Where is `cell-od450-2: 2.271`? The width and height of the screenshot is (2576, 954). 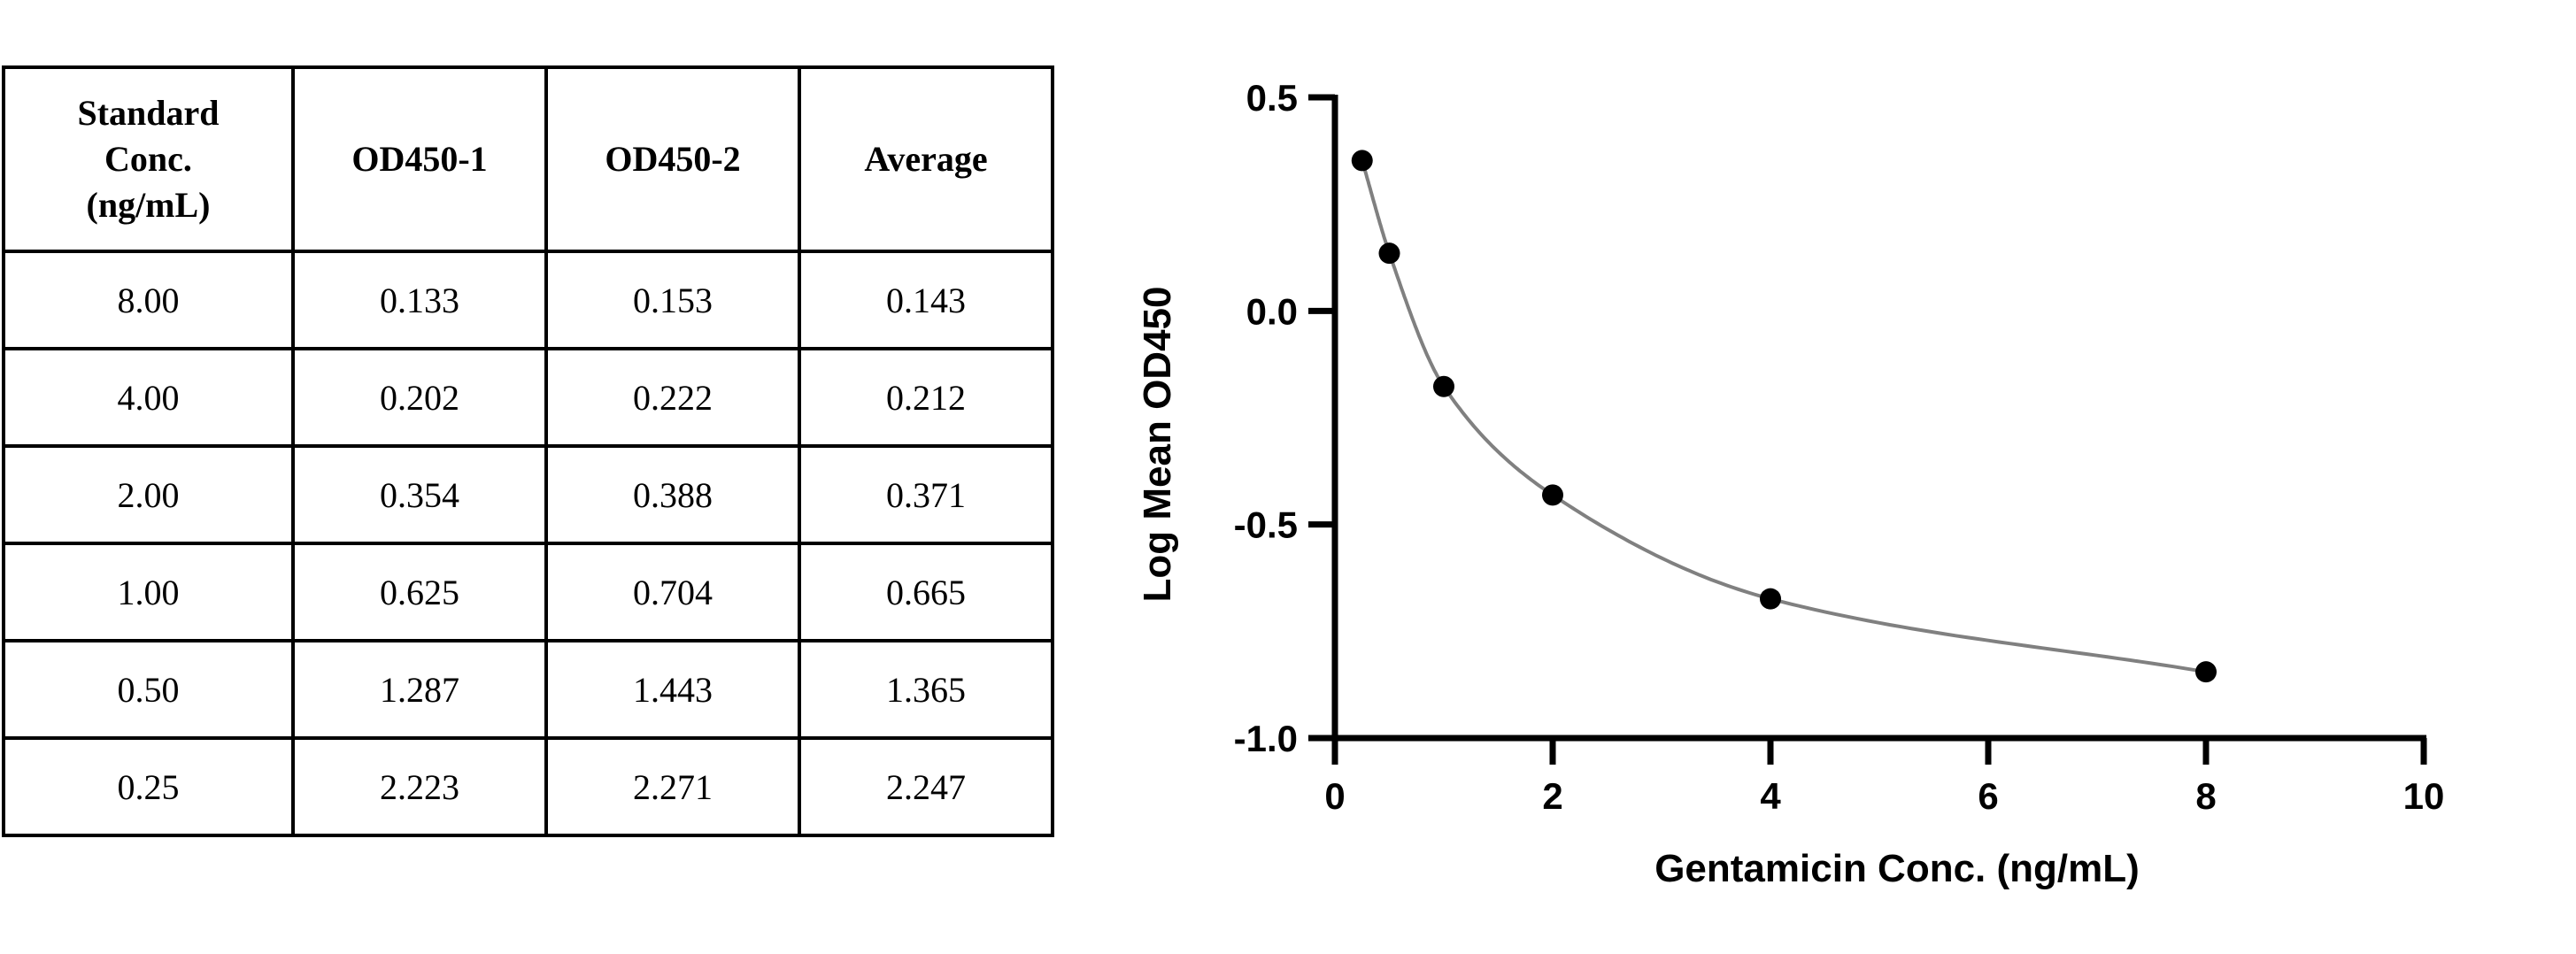
cell-od450-2: 2.271 is located at coordinates (672, 786).